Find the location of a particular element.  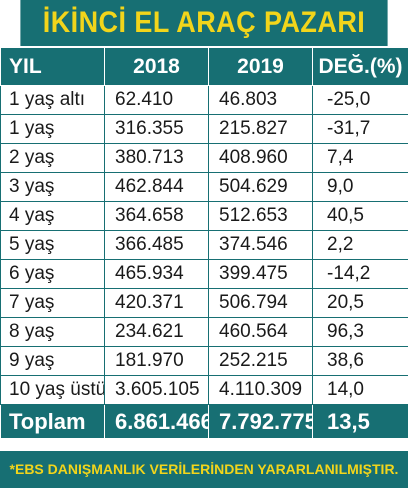

table-row: 1 yaş 316.355 215.827 -31,7 is located at coordinates (204, 129).